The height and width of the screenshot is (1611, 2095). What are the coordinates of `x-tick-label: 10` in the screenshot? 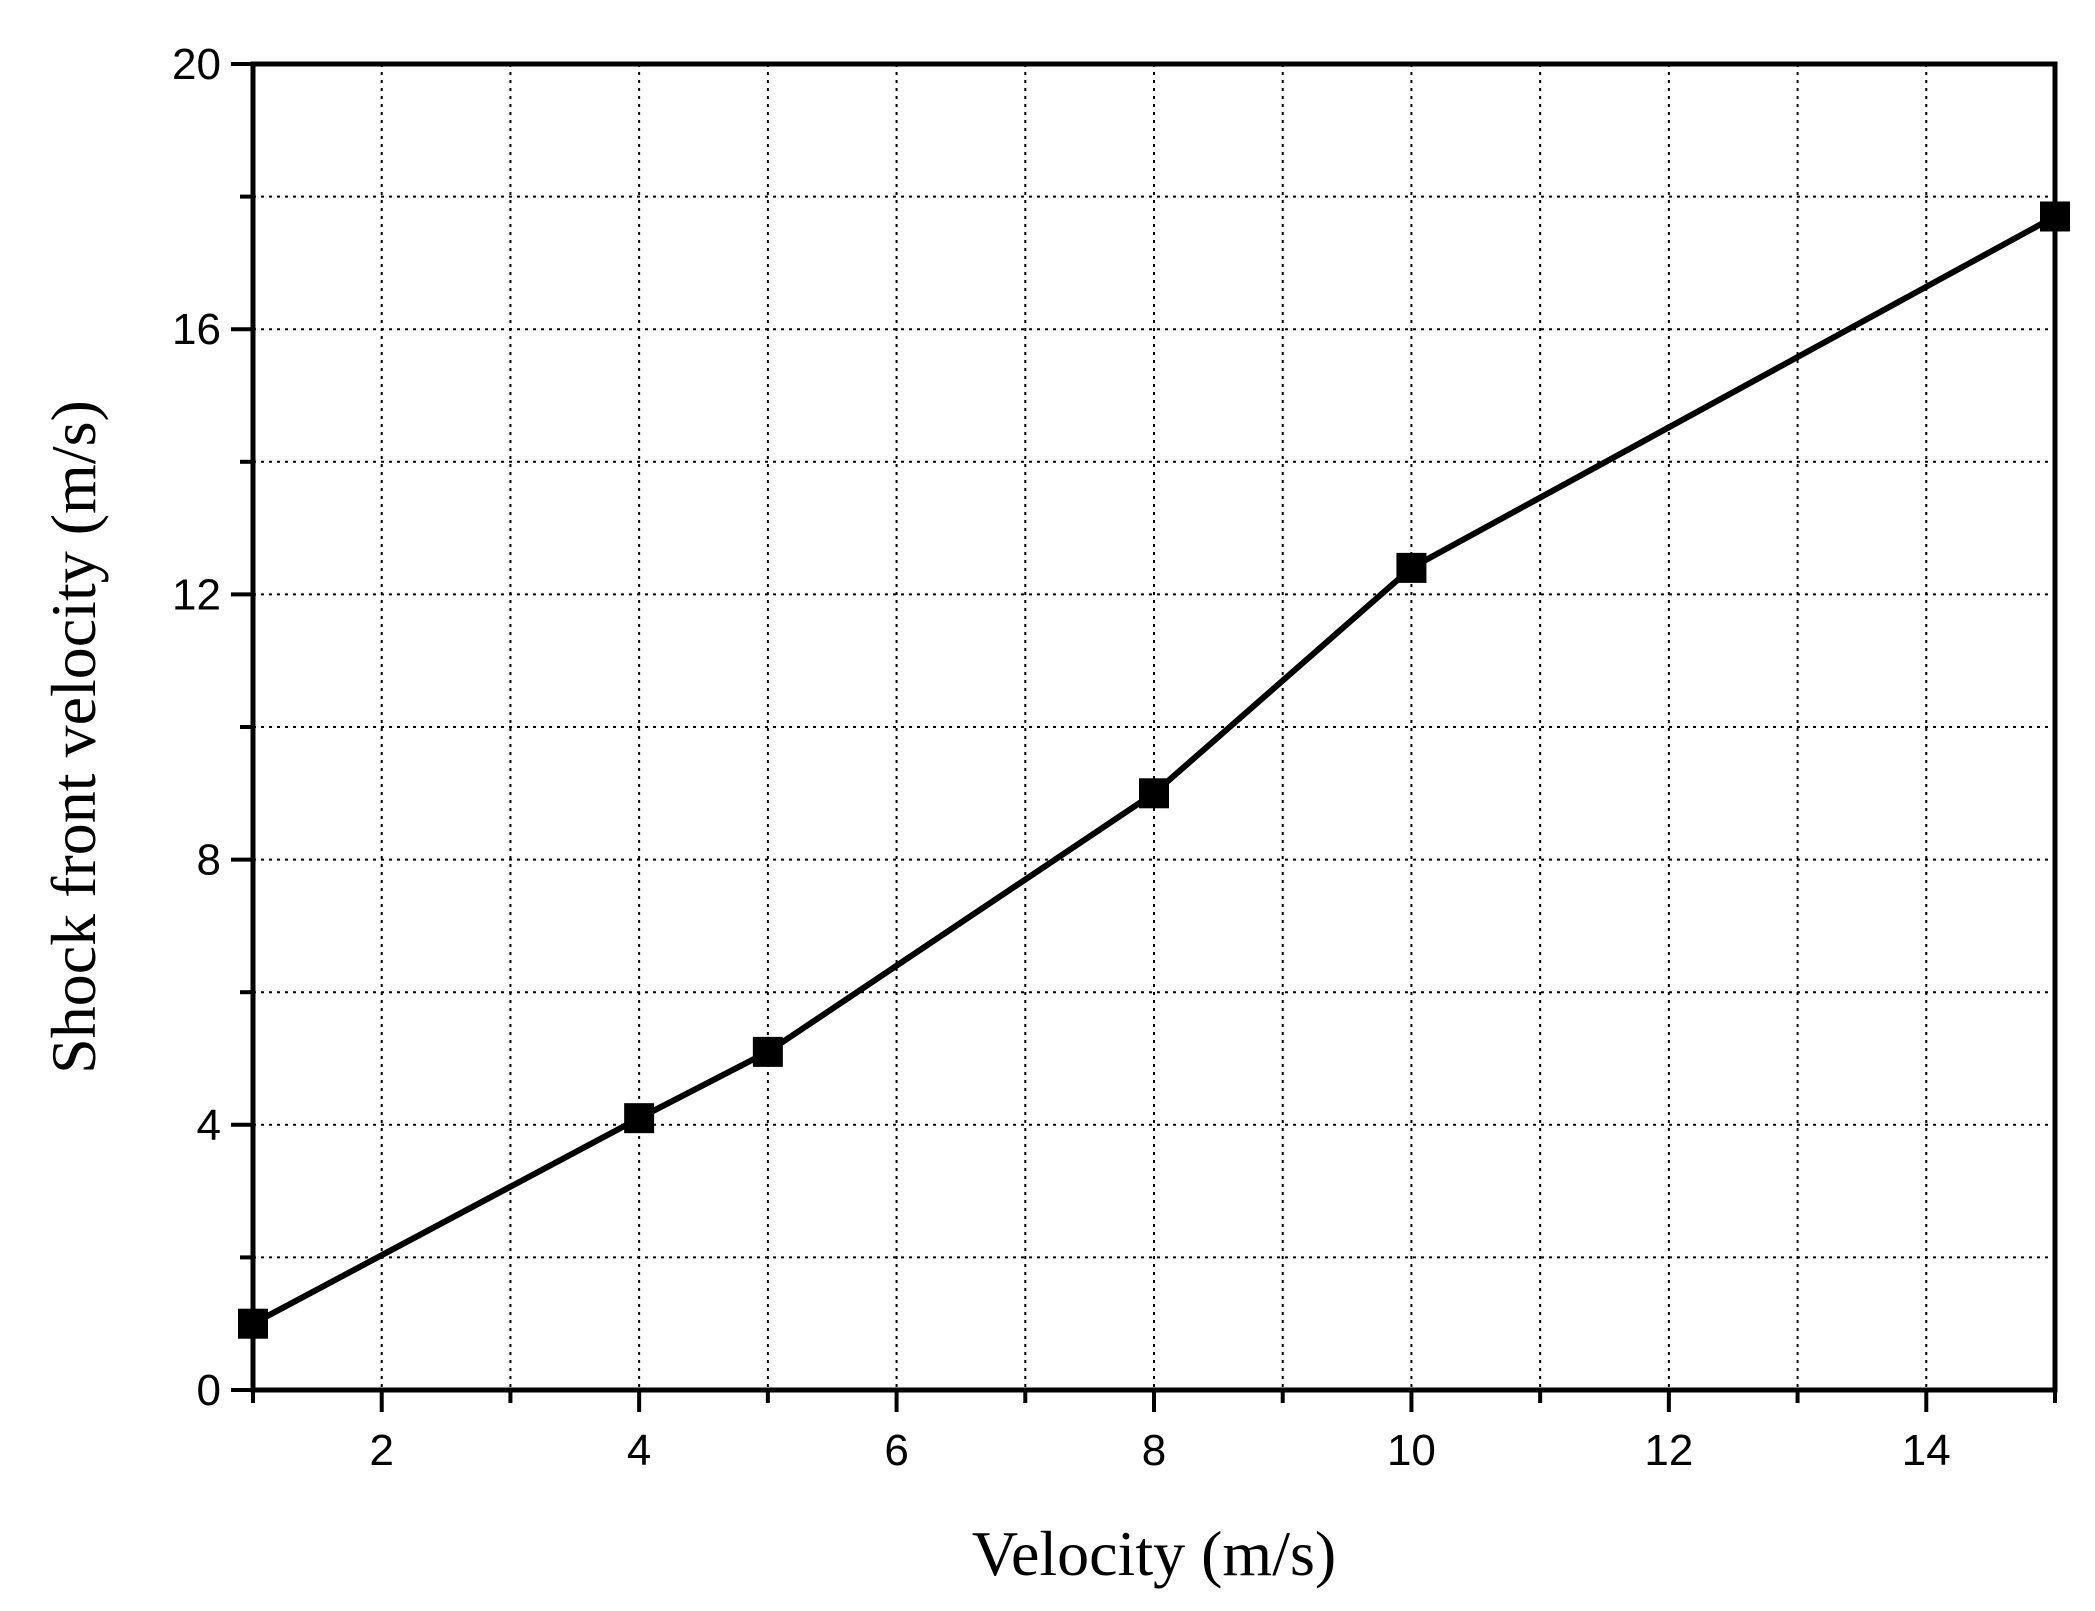 It's located at (1411, 1450).